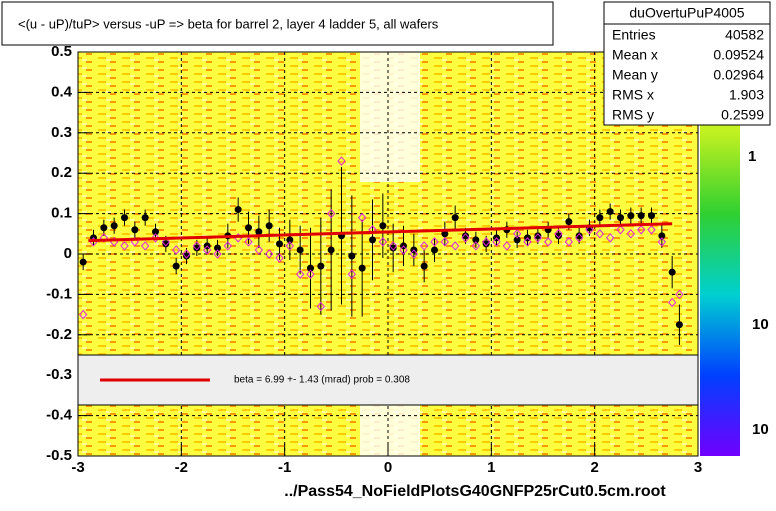 The width and height of the screenshot is (776, 511). What do you see at coordinates (62, 91) in the screenshot?
I see `y-tick-label: 0.4` at bounding box center [62, 91].